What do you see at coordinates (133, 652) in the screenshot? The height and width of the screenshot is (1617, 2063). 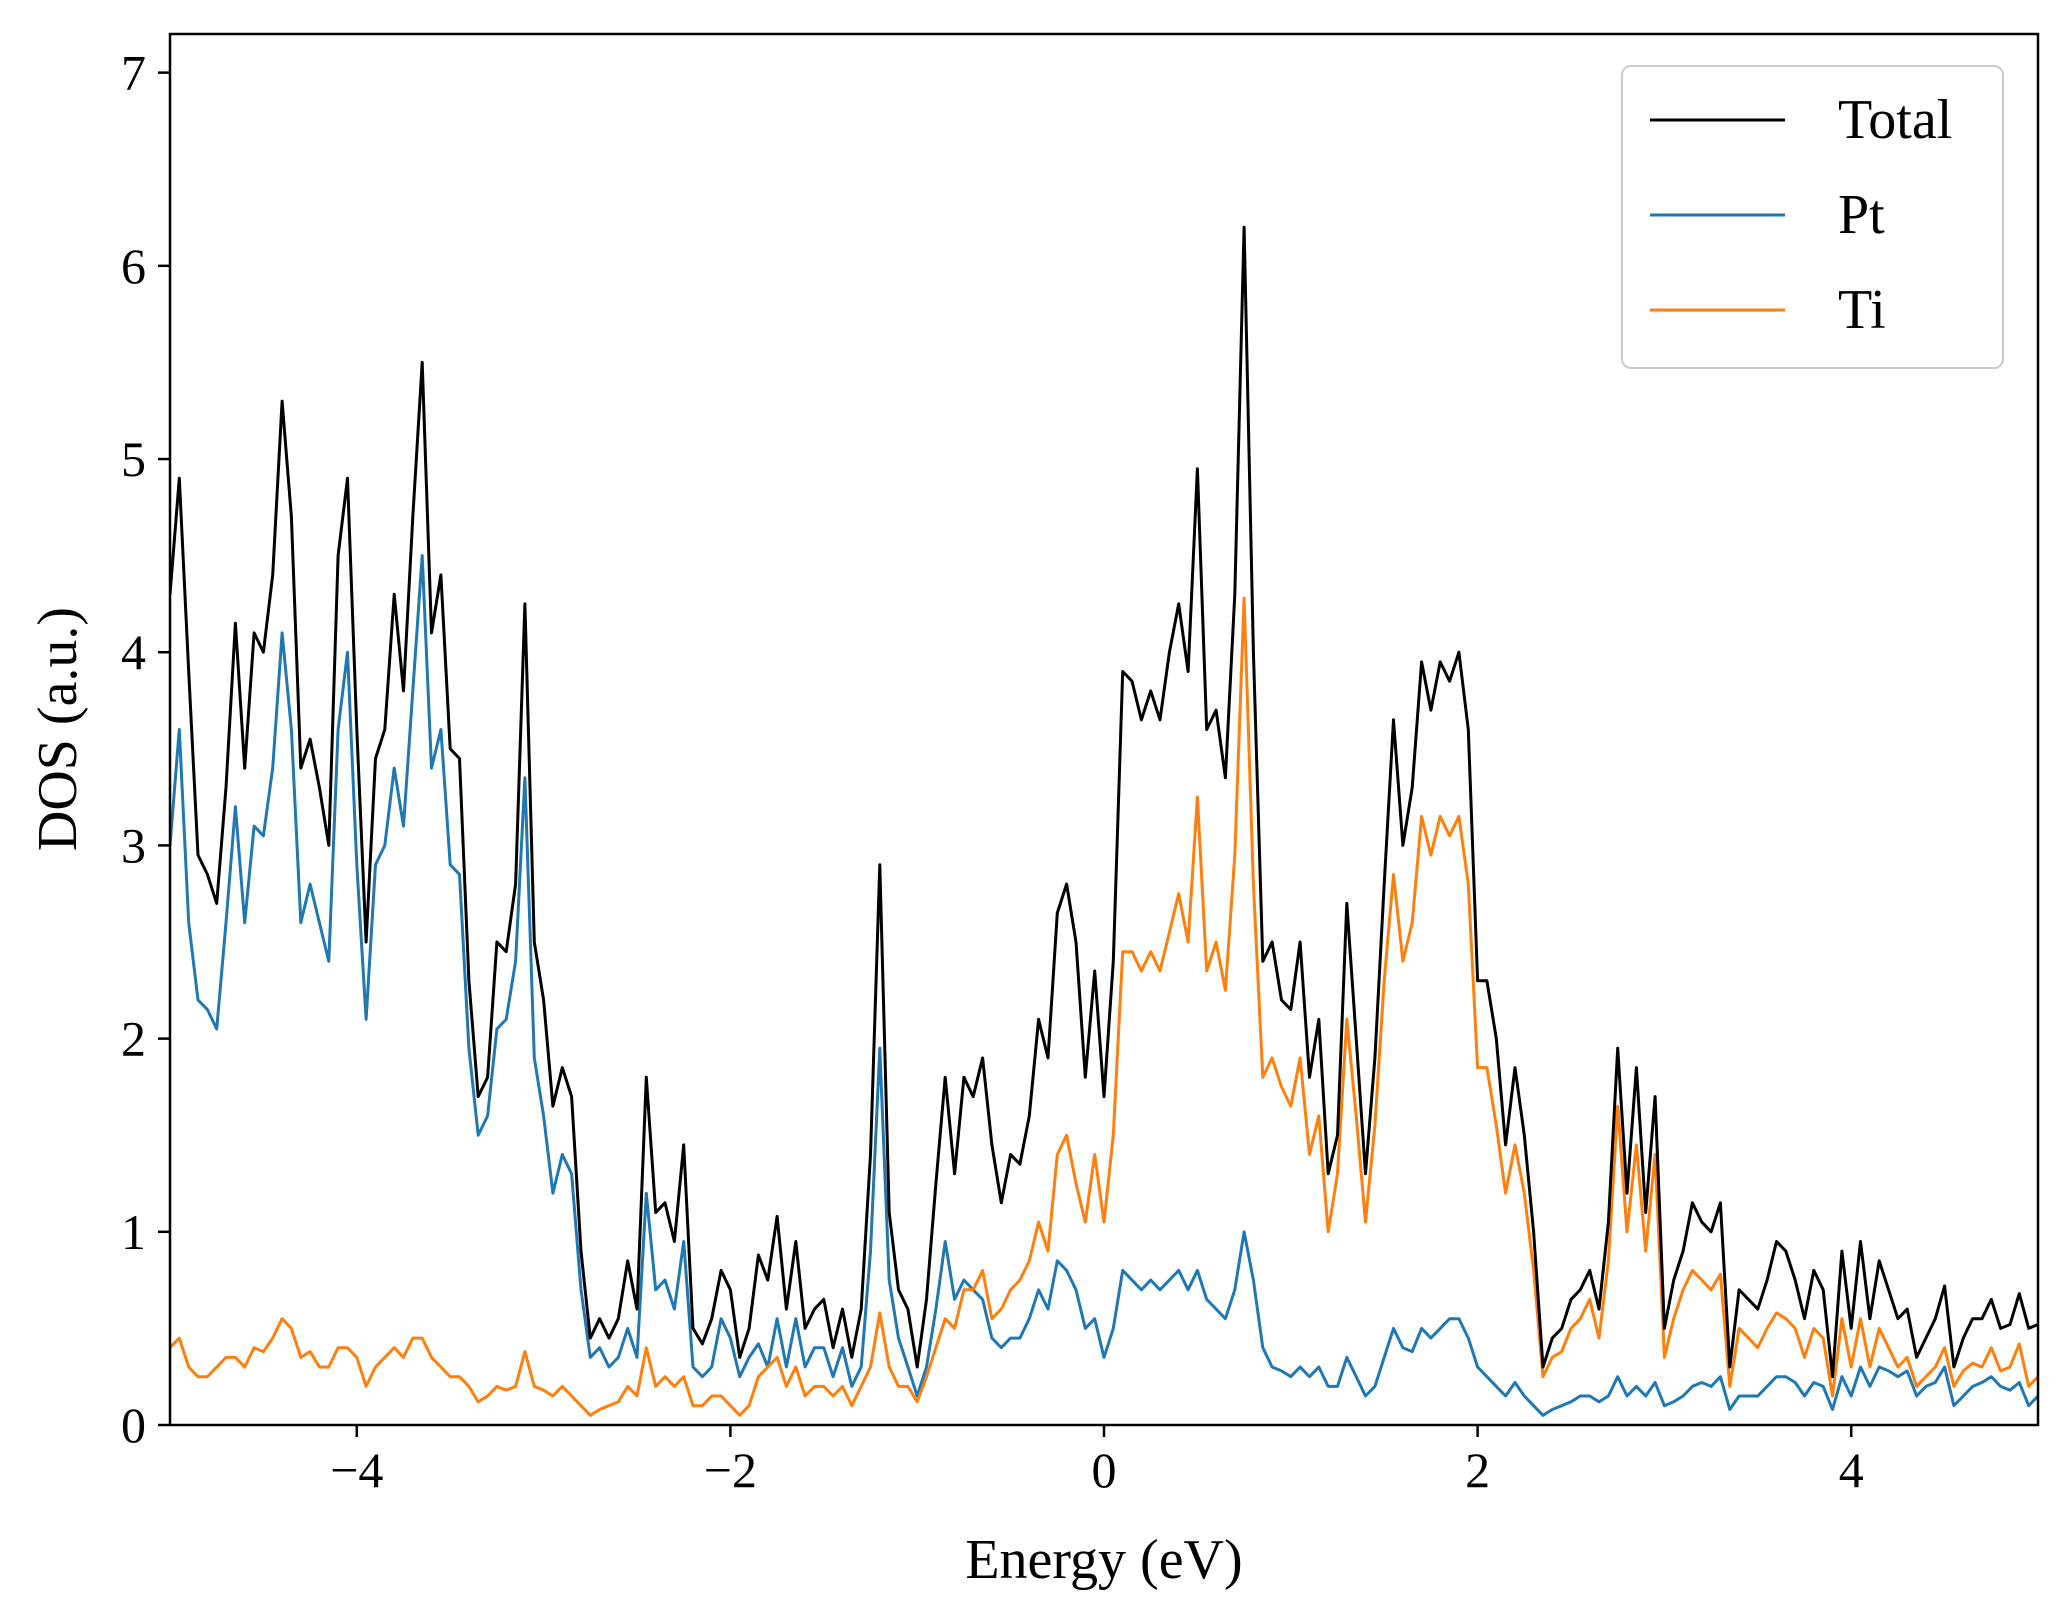 I see `y-tick-label: 4` at bounding box center [133, 652].